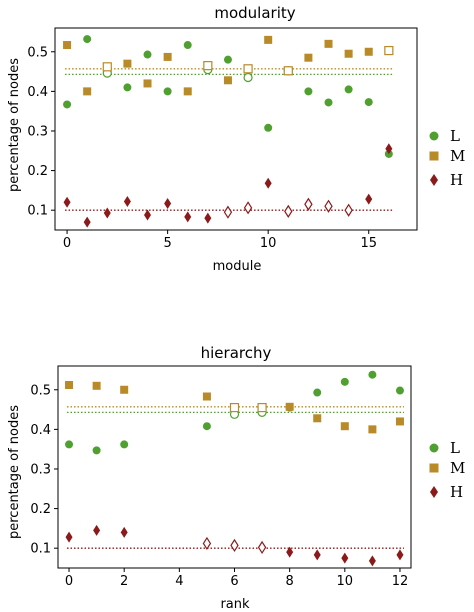 The width and height of the screenshot is (474, 612). I want to click on x-tick-label: 4, so click(179, 581).